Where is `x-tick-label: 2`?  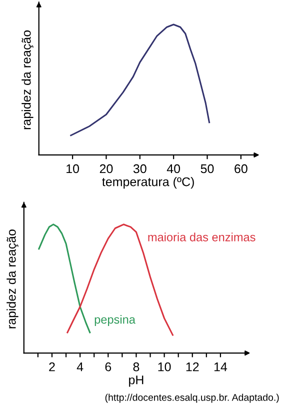
x-tick-label: 2 is located at coordinates (52, 367).